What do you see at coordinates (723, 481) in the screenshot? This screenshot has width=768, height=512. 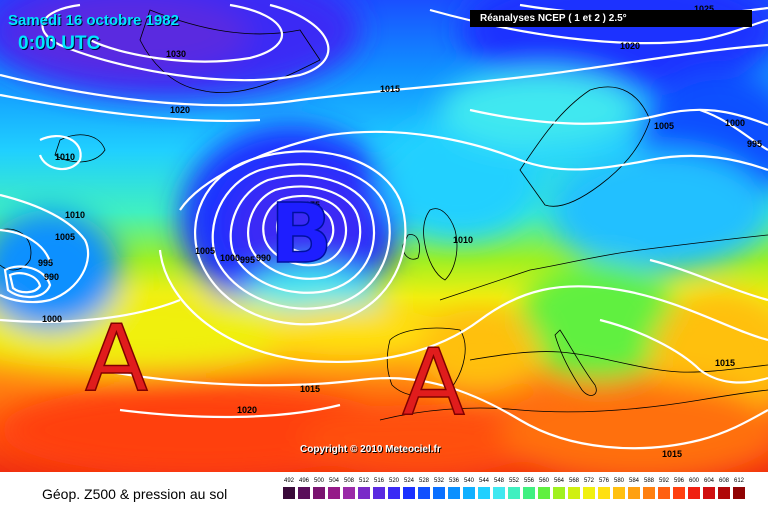 I see `legend-value: 608` at bounding box center [723, 481].